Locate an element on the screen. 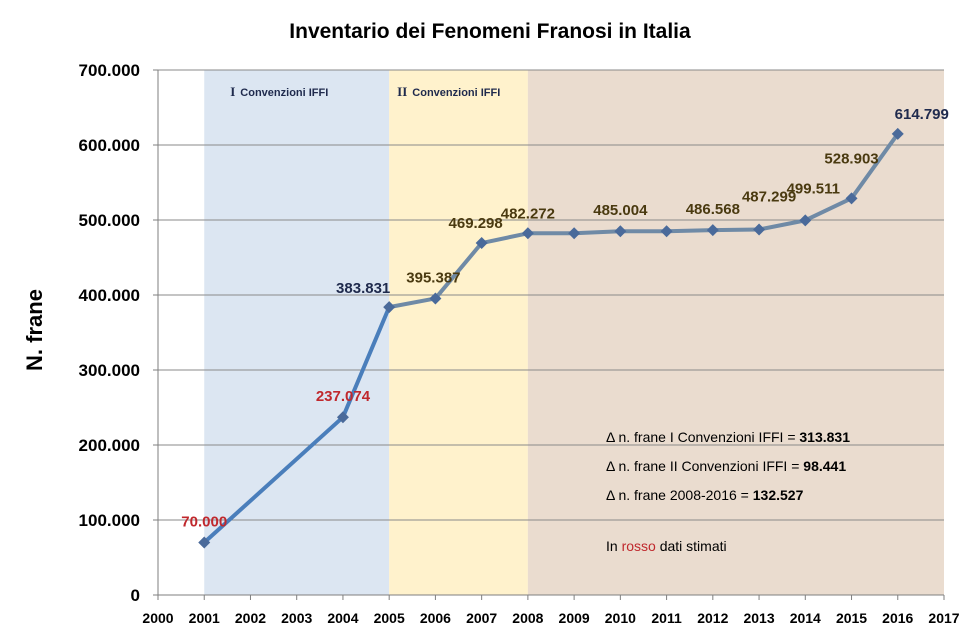 The image size is (979, 640). y-tick-label-3: 300.000 is located at coordinates (109, 370).